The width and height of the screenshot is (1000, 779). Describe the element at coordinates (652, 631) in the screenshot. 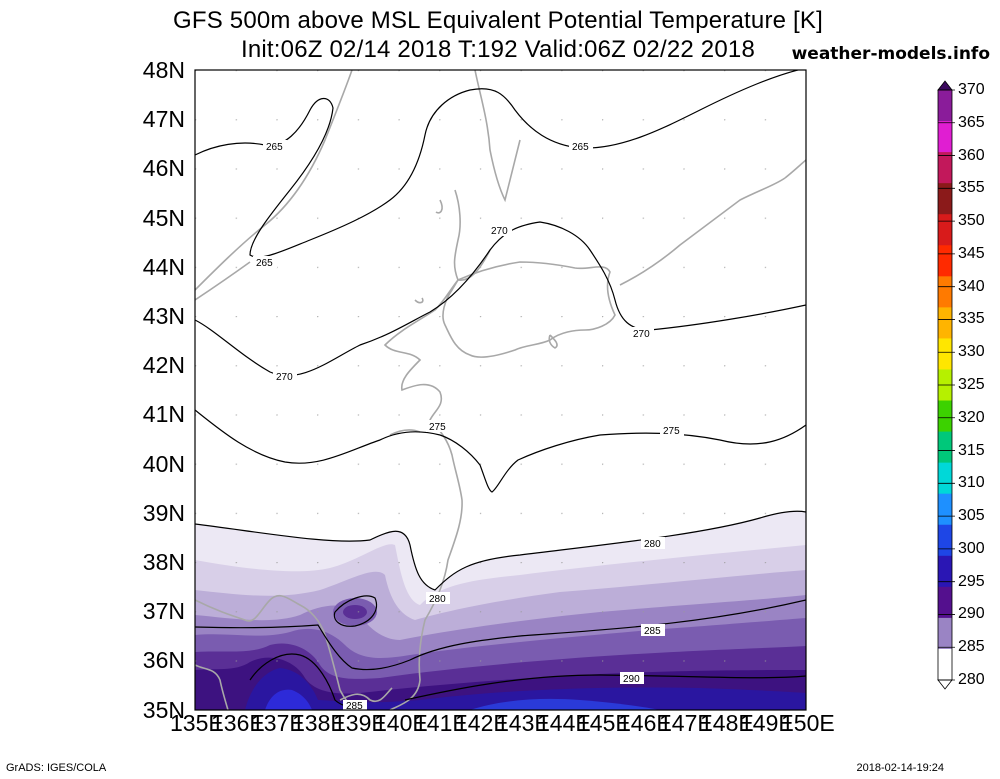

I see `contour-label-285-a: 285` at that location.